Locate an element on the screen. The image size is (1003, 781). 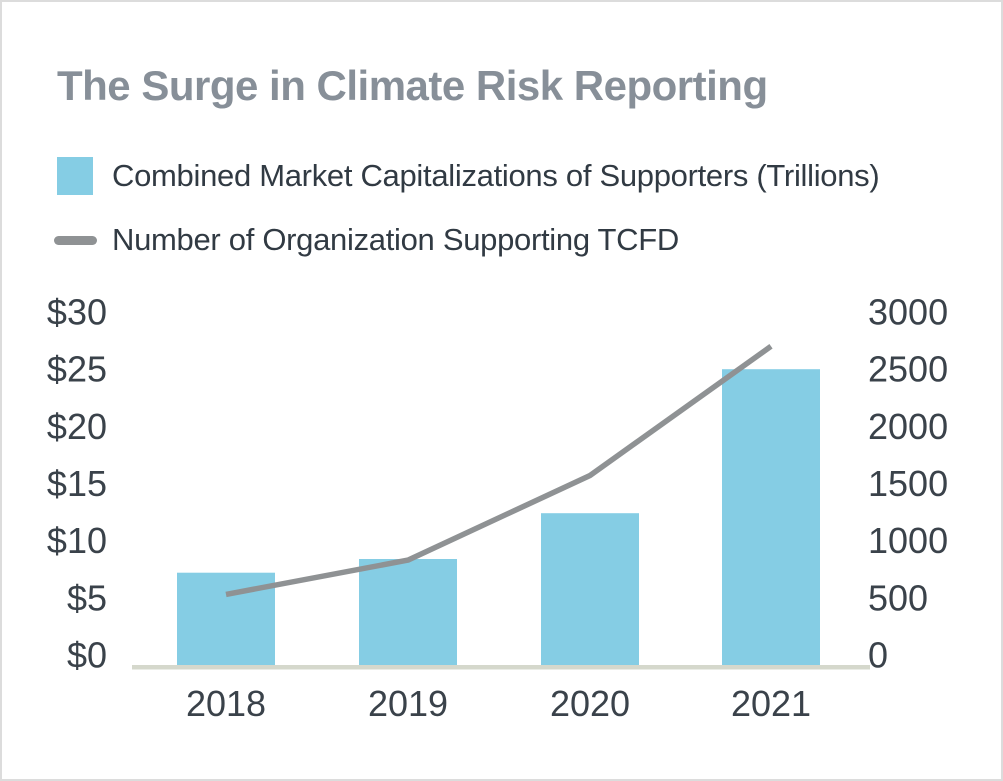
bar-2021 is located at coordinates (771, 518).